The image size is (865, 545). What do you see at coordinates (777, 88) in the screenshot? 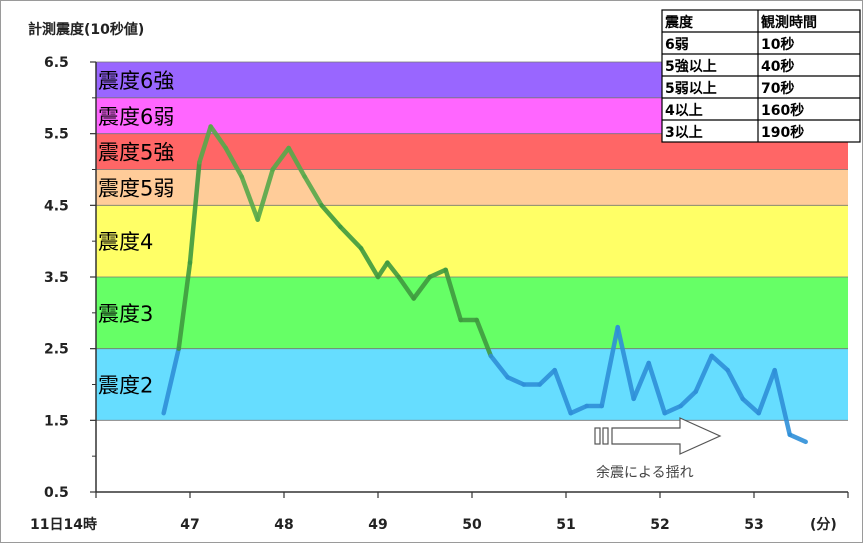
I see `table-cell: 70秒` at bounding box center [777, 88].